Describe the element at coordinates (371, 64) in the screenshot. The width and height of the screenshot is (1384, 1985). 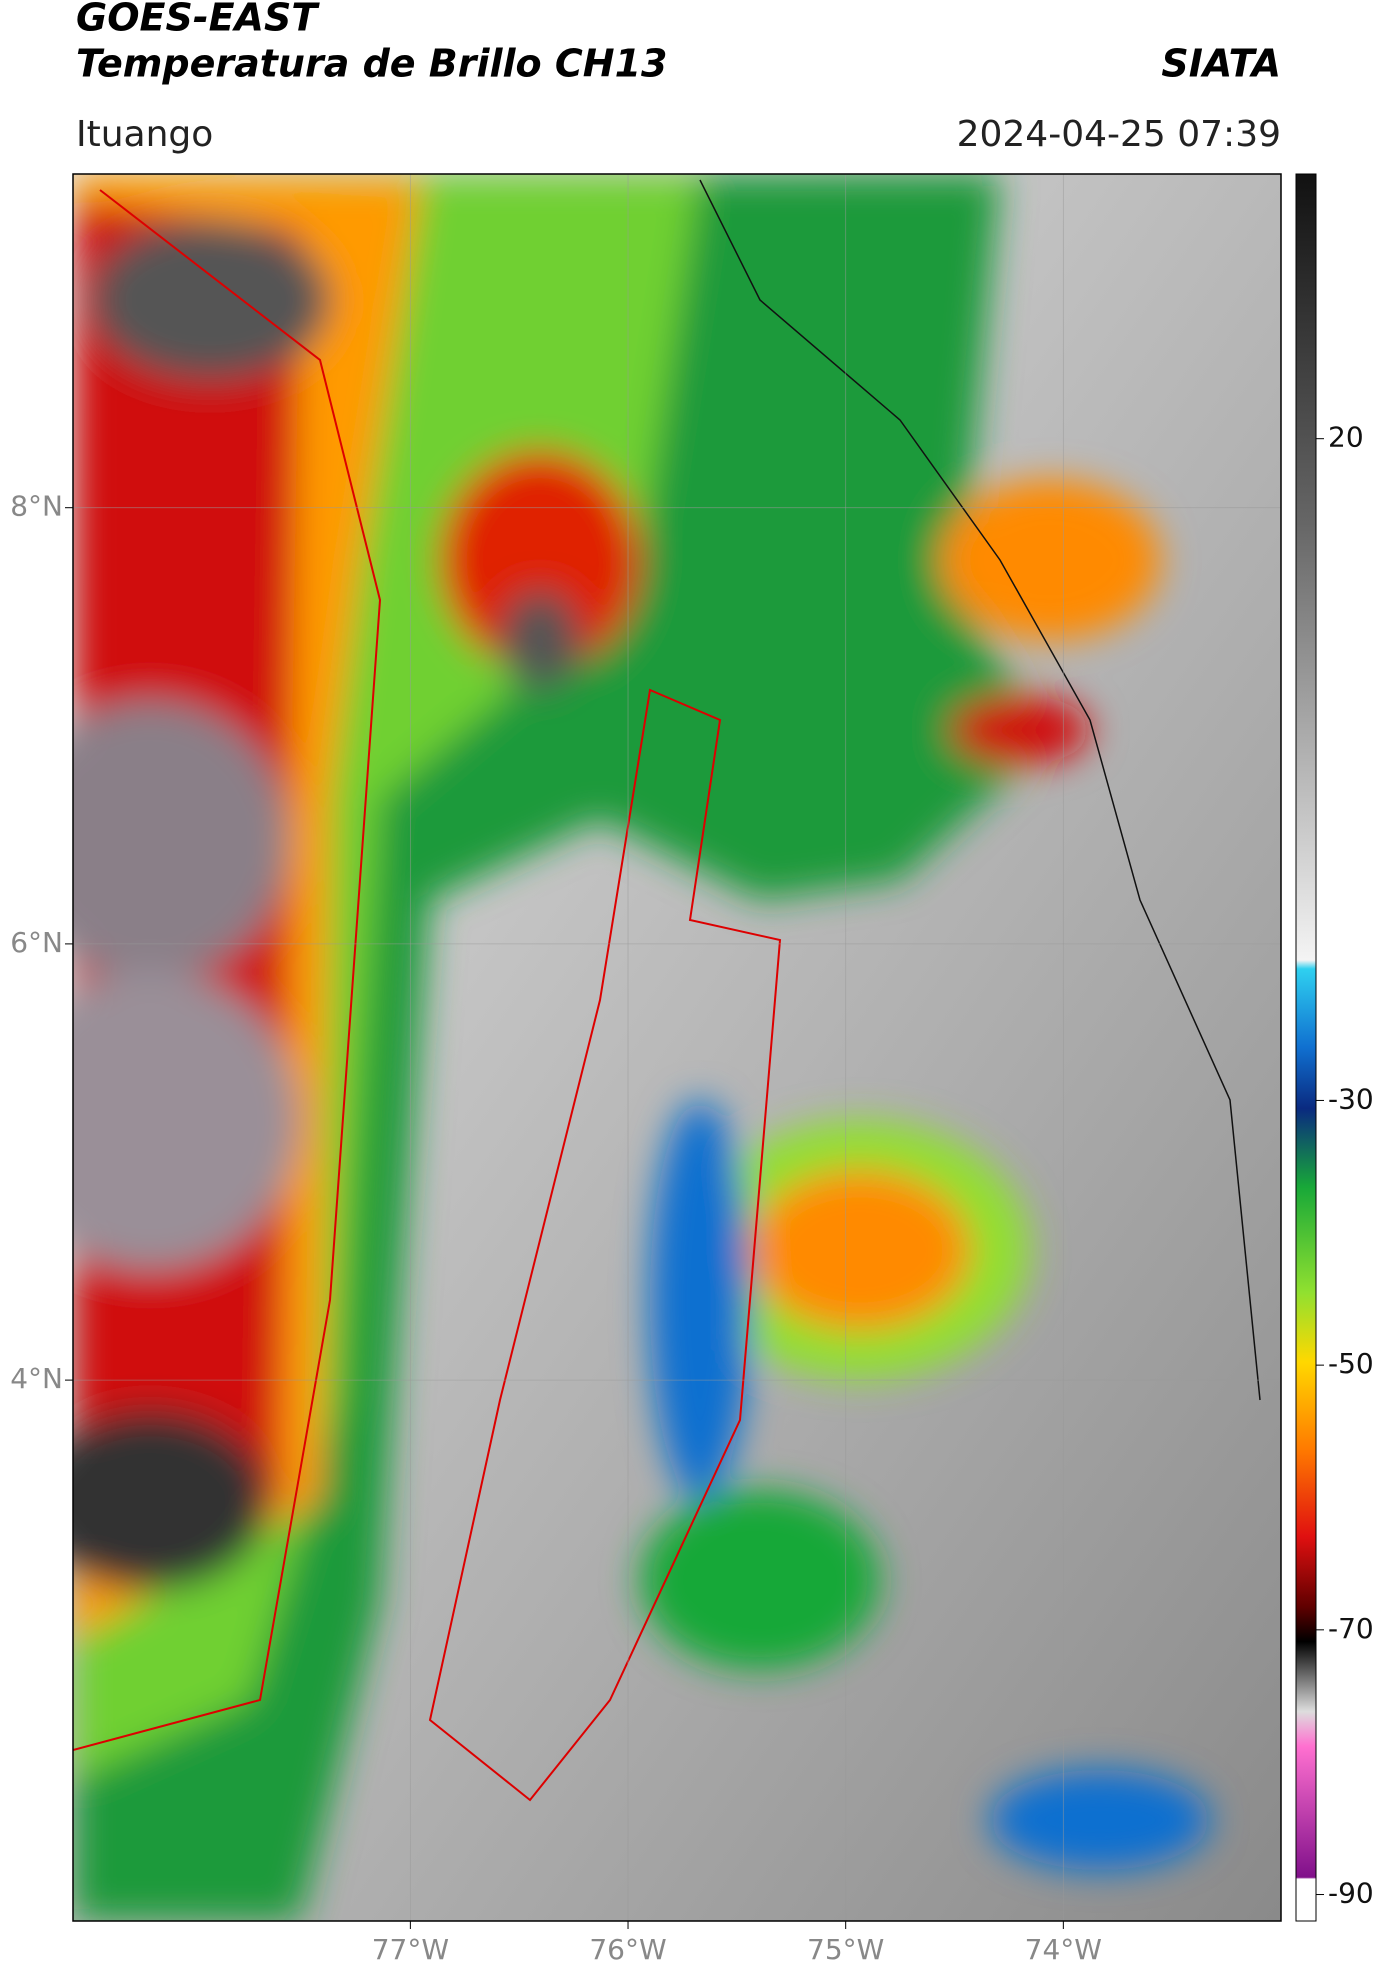
I see `title: Temperatura de Brillo CH13` at that location.